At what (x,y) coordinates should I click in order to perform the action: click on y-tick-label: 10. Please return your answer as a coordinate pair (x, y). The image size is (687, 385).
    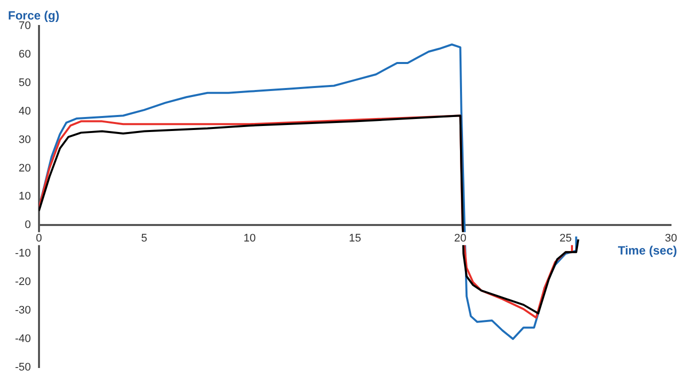
    Looking at the image, I should click on (24, 196).